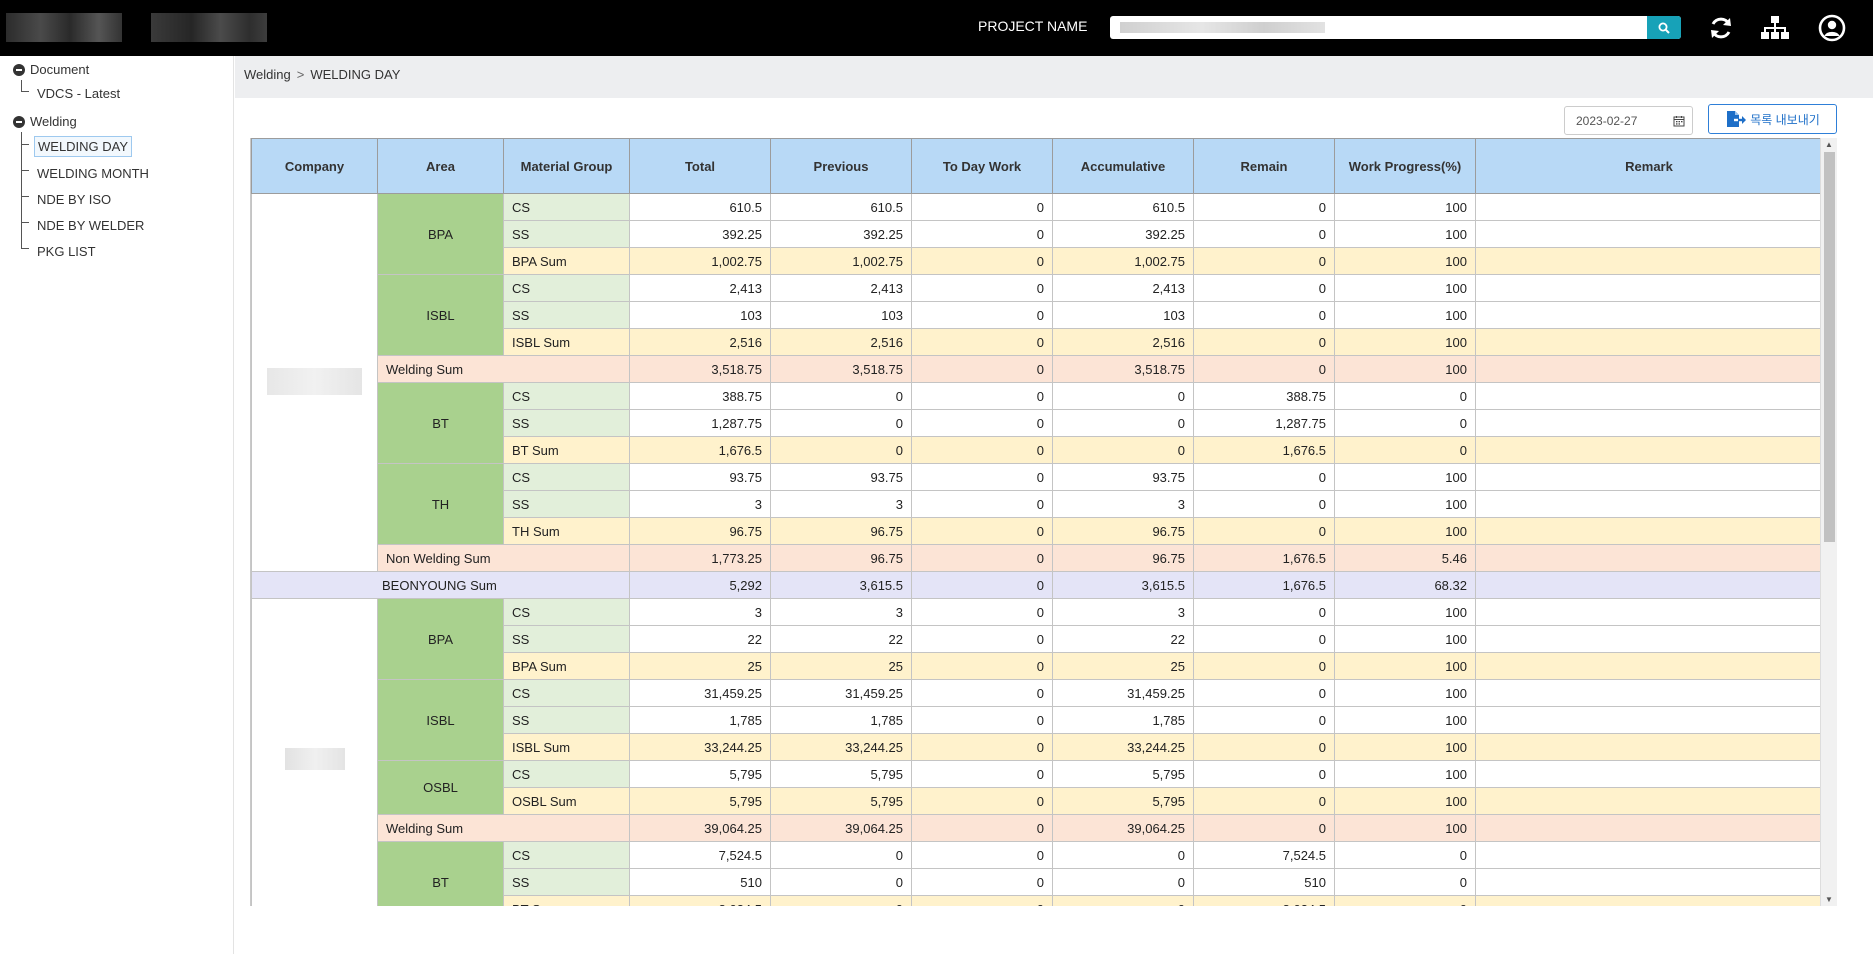  What do you see at coordinates (209, 27) in the screenshot?
I see `logo-secondary` at bounding box center [209, 27].